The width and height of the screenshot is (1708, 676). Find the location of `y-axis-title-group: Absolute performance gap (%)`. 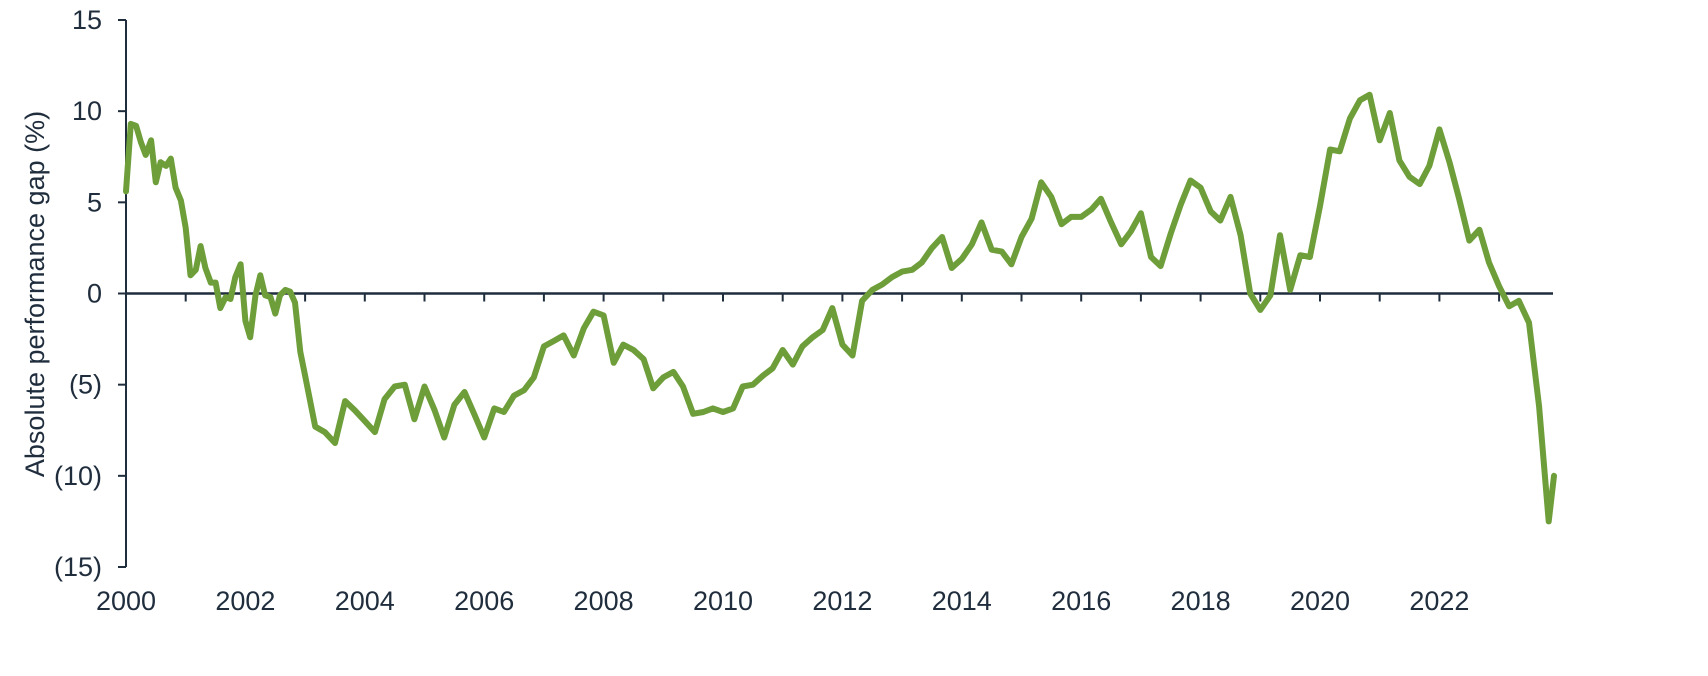

y-axis-title-group: Absolute performance gap (%) is located at coordinates (35, 294).